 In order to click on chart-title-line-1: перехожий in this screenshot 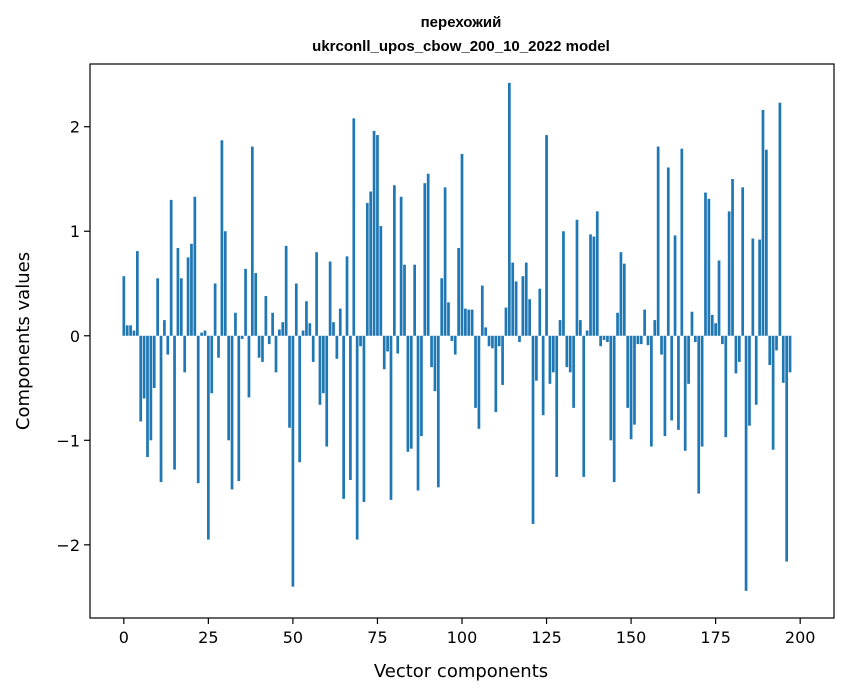, I will do `click(461, 22)`.